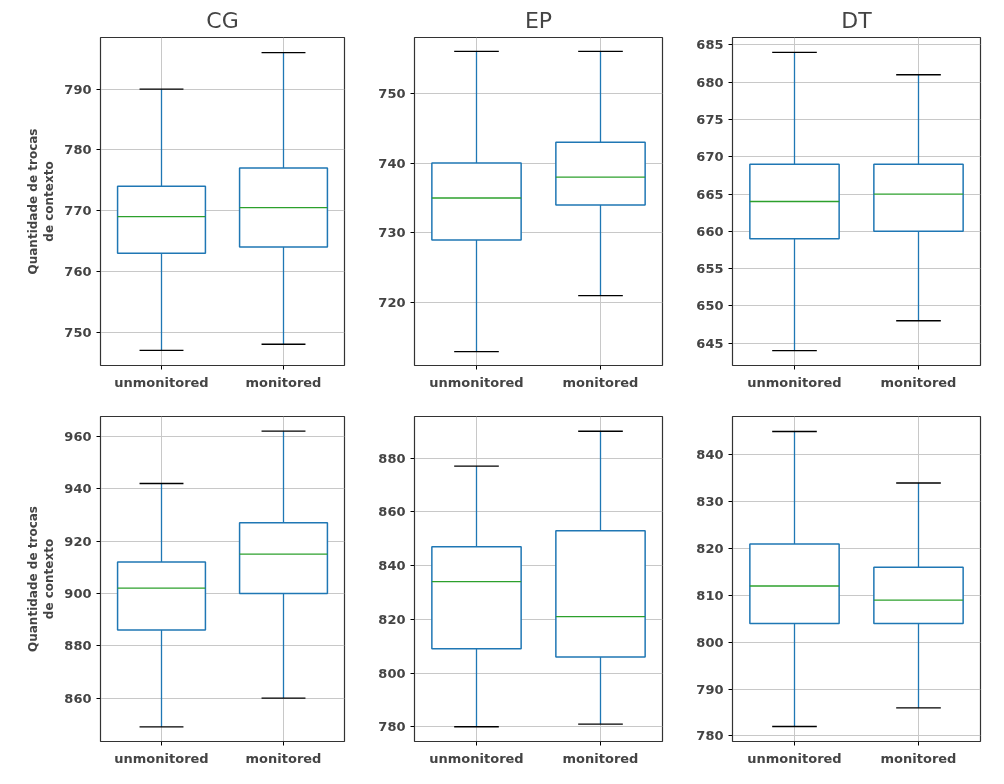  I want to click on y-tick-label: 940, so click(78, 489).